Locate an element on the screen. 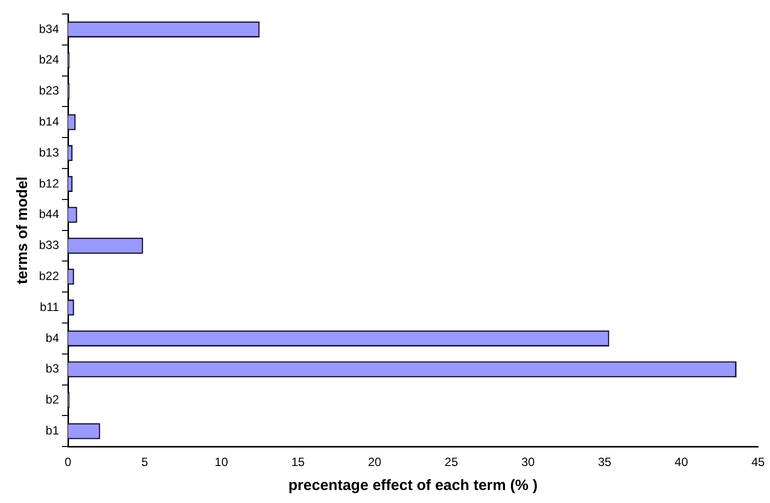 This screenshot has height=503, width=770. y-tick-label: b22 is located at coordinates (49, 275).